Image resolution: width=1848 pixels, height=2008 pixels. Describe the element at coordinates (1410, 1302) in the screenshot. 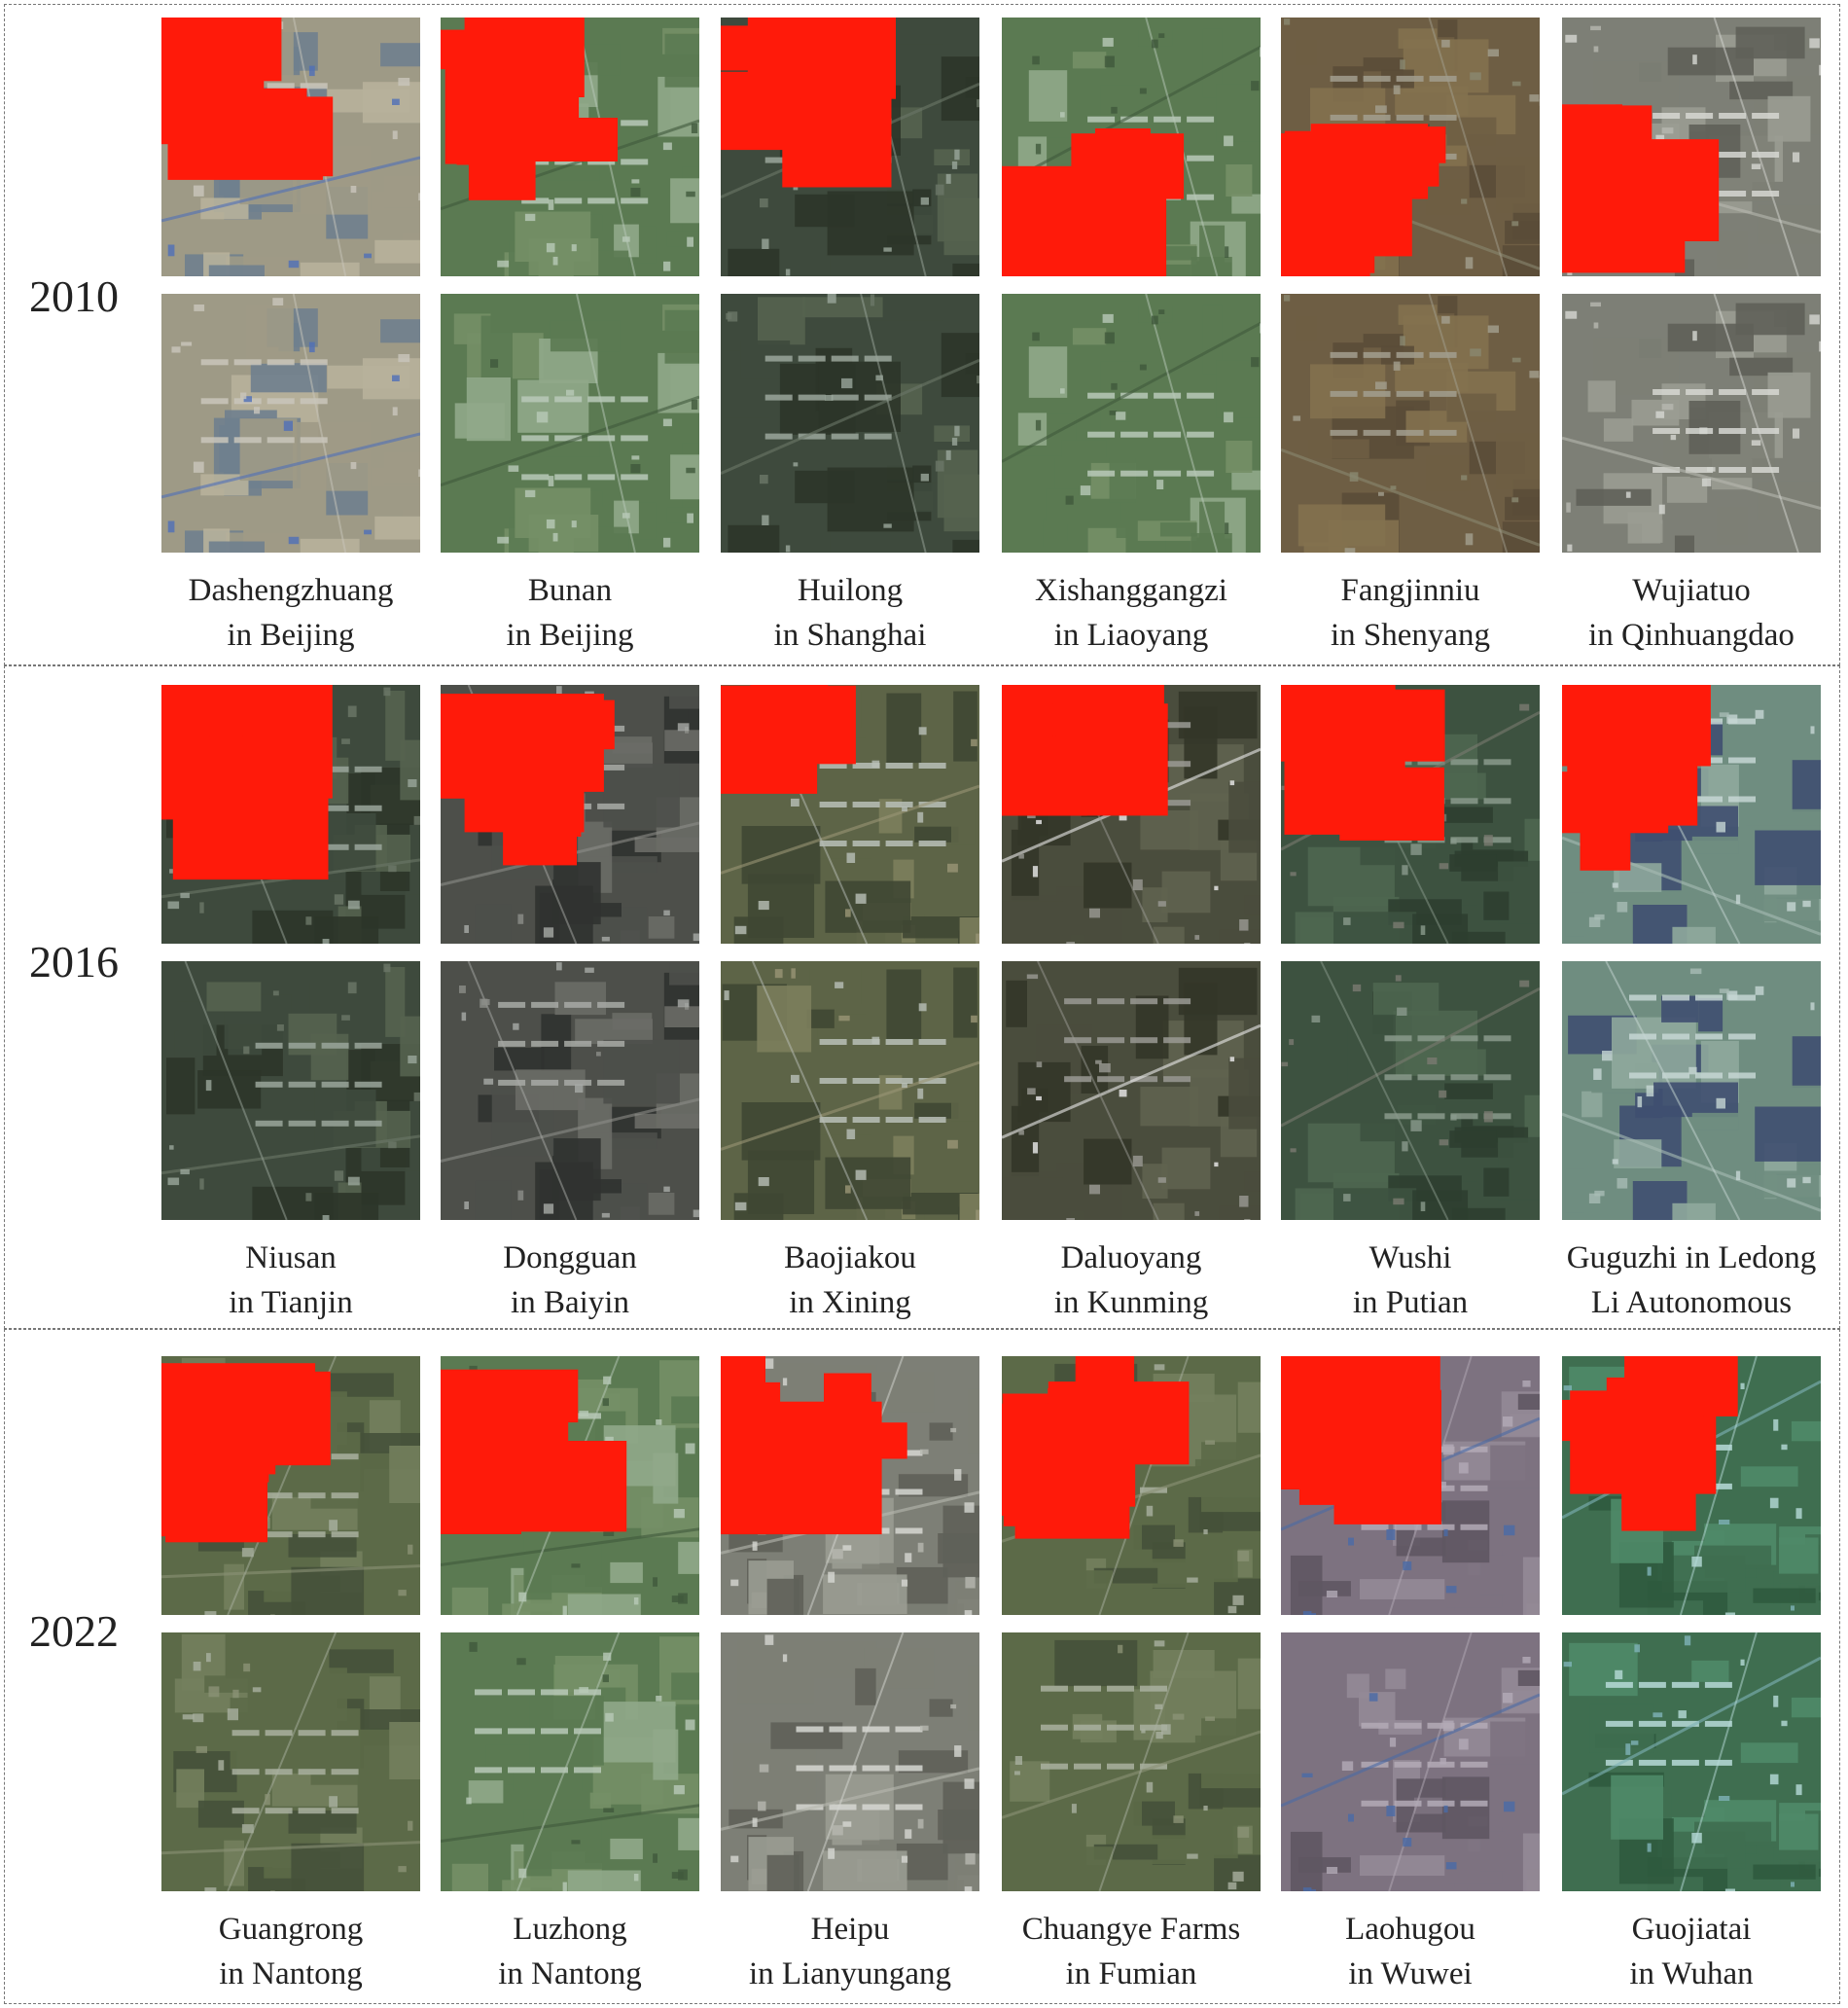

I see `site-location: in Putian` at that location.